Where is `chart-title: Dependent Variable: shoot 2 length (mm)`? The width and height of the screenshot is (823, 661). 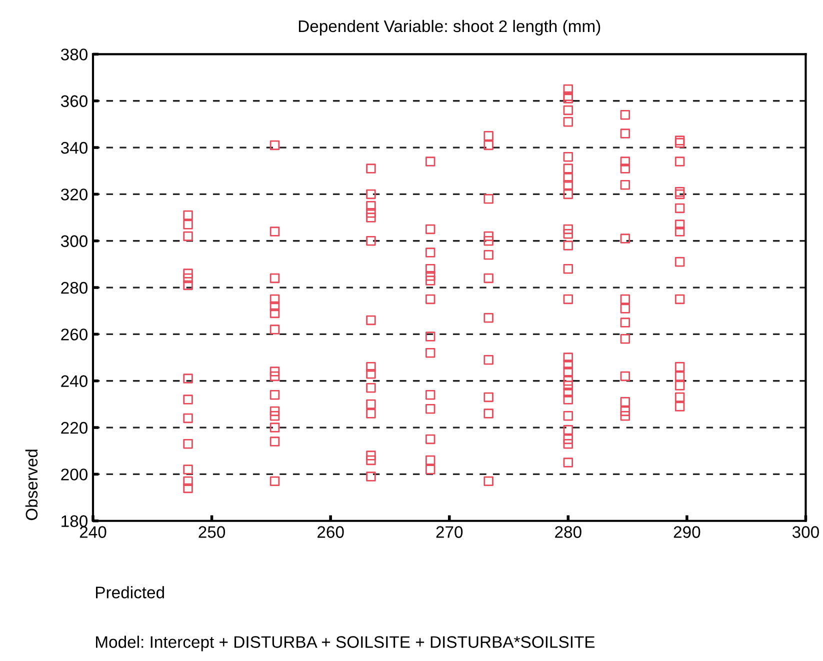 chart-title: Dependent Variable: shoot 2 length (mm) is located at coordinates (449, 28).